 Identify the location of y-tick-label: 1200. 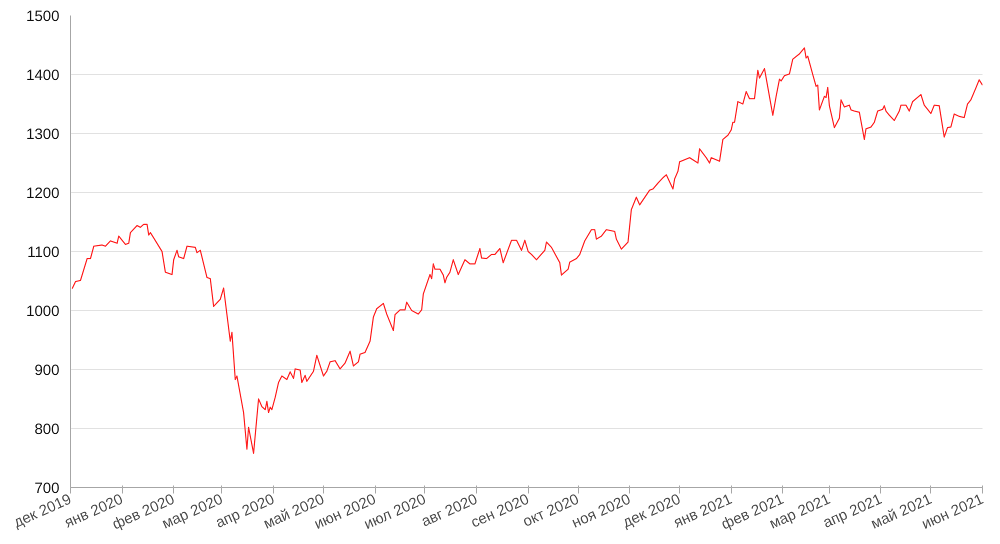
(43, 193).